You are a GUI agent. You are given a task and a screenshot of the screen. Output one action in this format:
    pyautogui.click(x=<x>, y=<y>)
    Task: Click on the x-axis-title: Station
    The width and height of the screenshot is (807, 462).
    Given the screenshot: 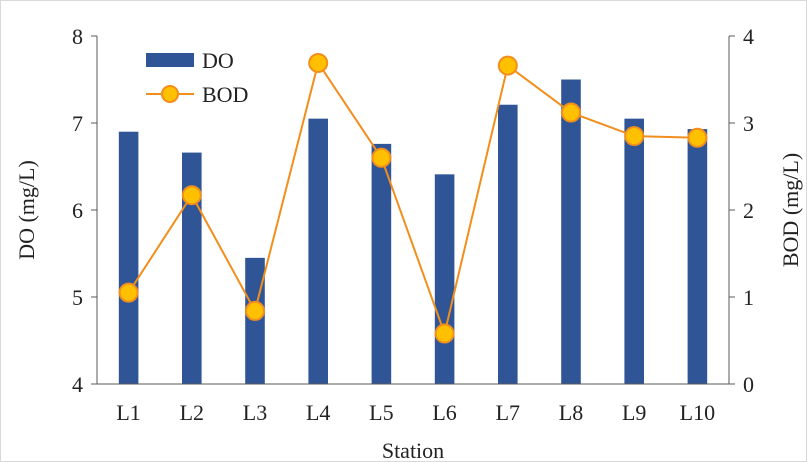 What is the action you would take?
    pyautogui.click(x=413, y=450)
    